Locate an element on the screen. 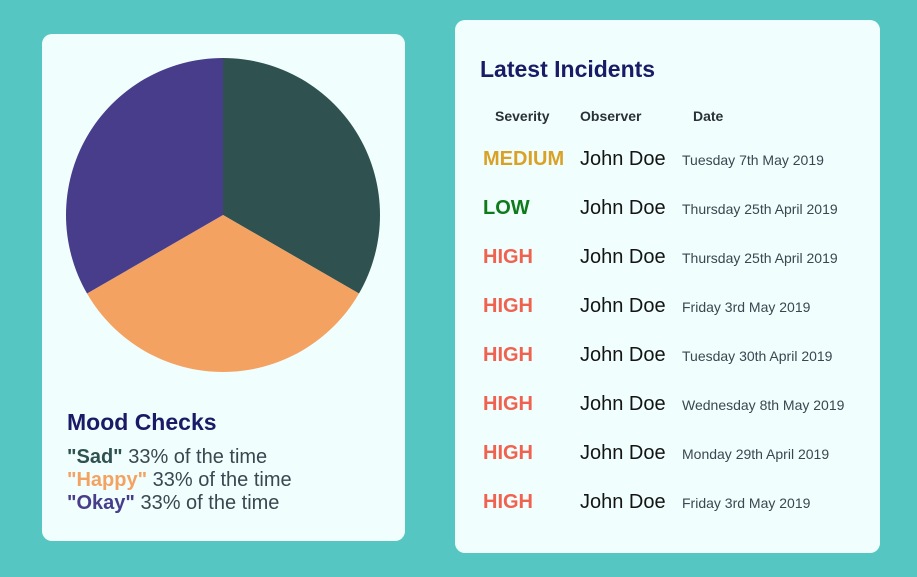  pie-slice-sad is located at coordinates (302, 176).